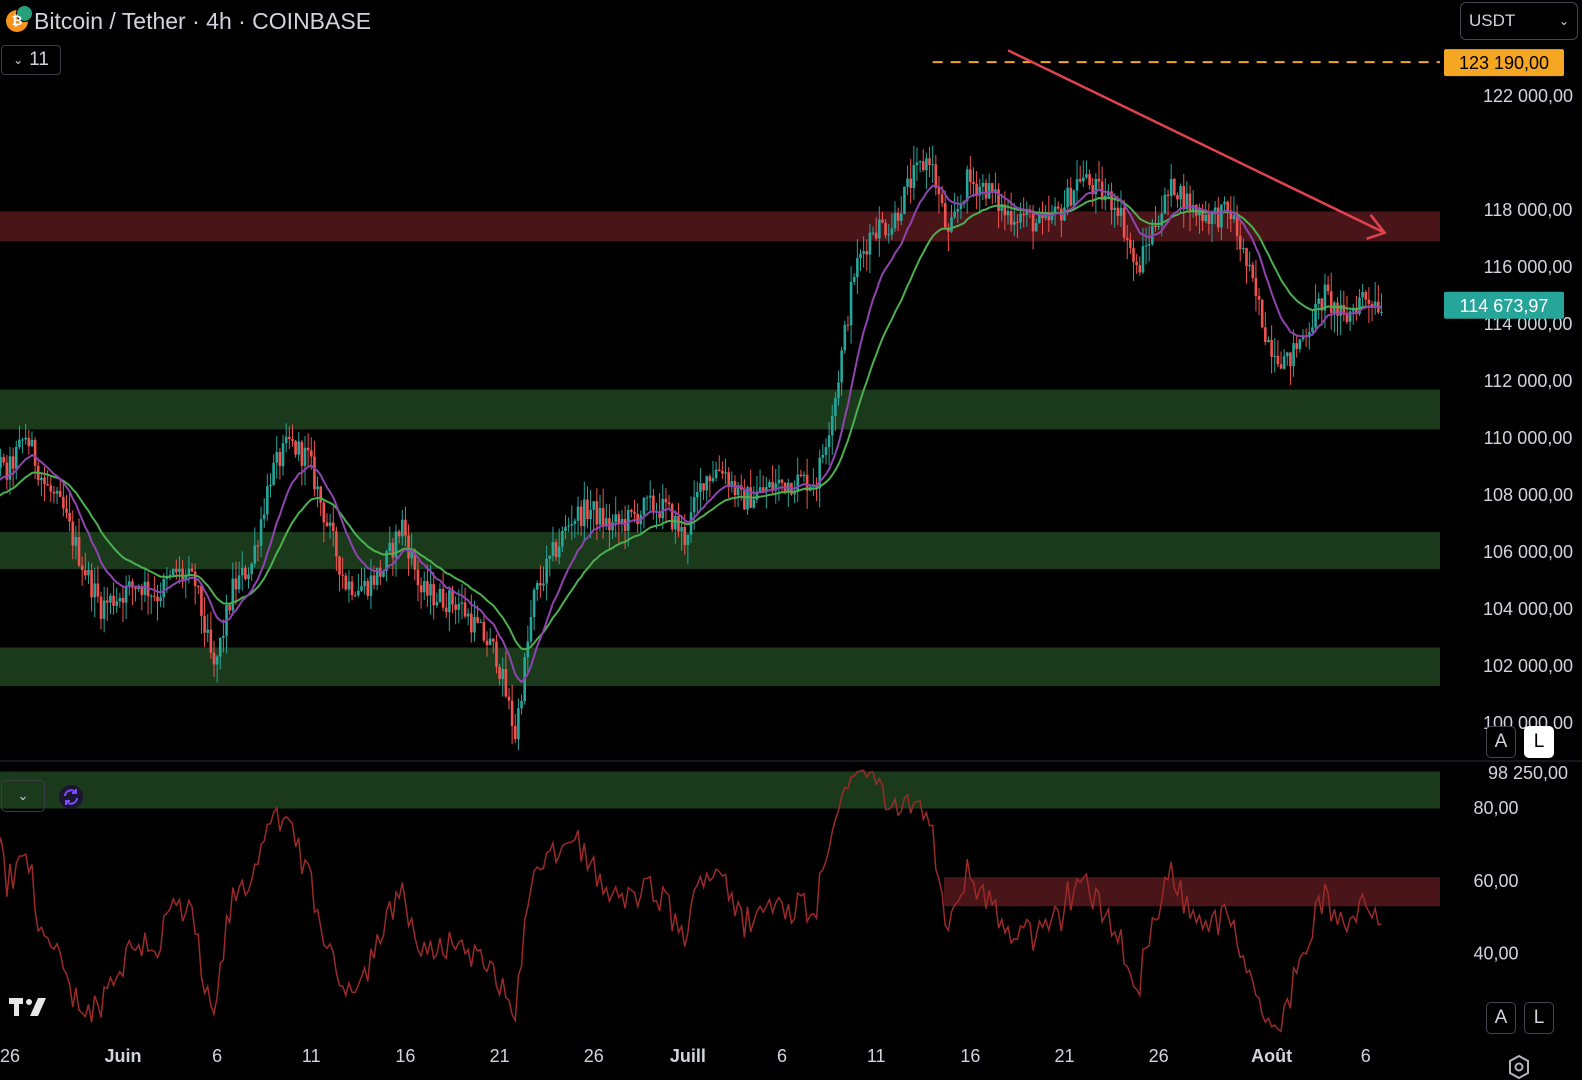  Describe the element at coordinates (1519, 21) in the screenshot. I see `currency-select: USDT ⌄` at that location.